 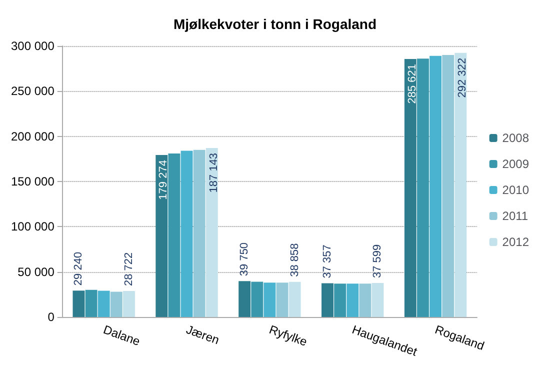 What do you see at coordinates (244, 259) in the screenshot?
I see `data-label: 39 750` at bounding box center [244, 259].